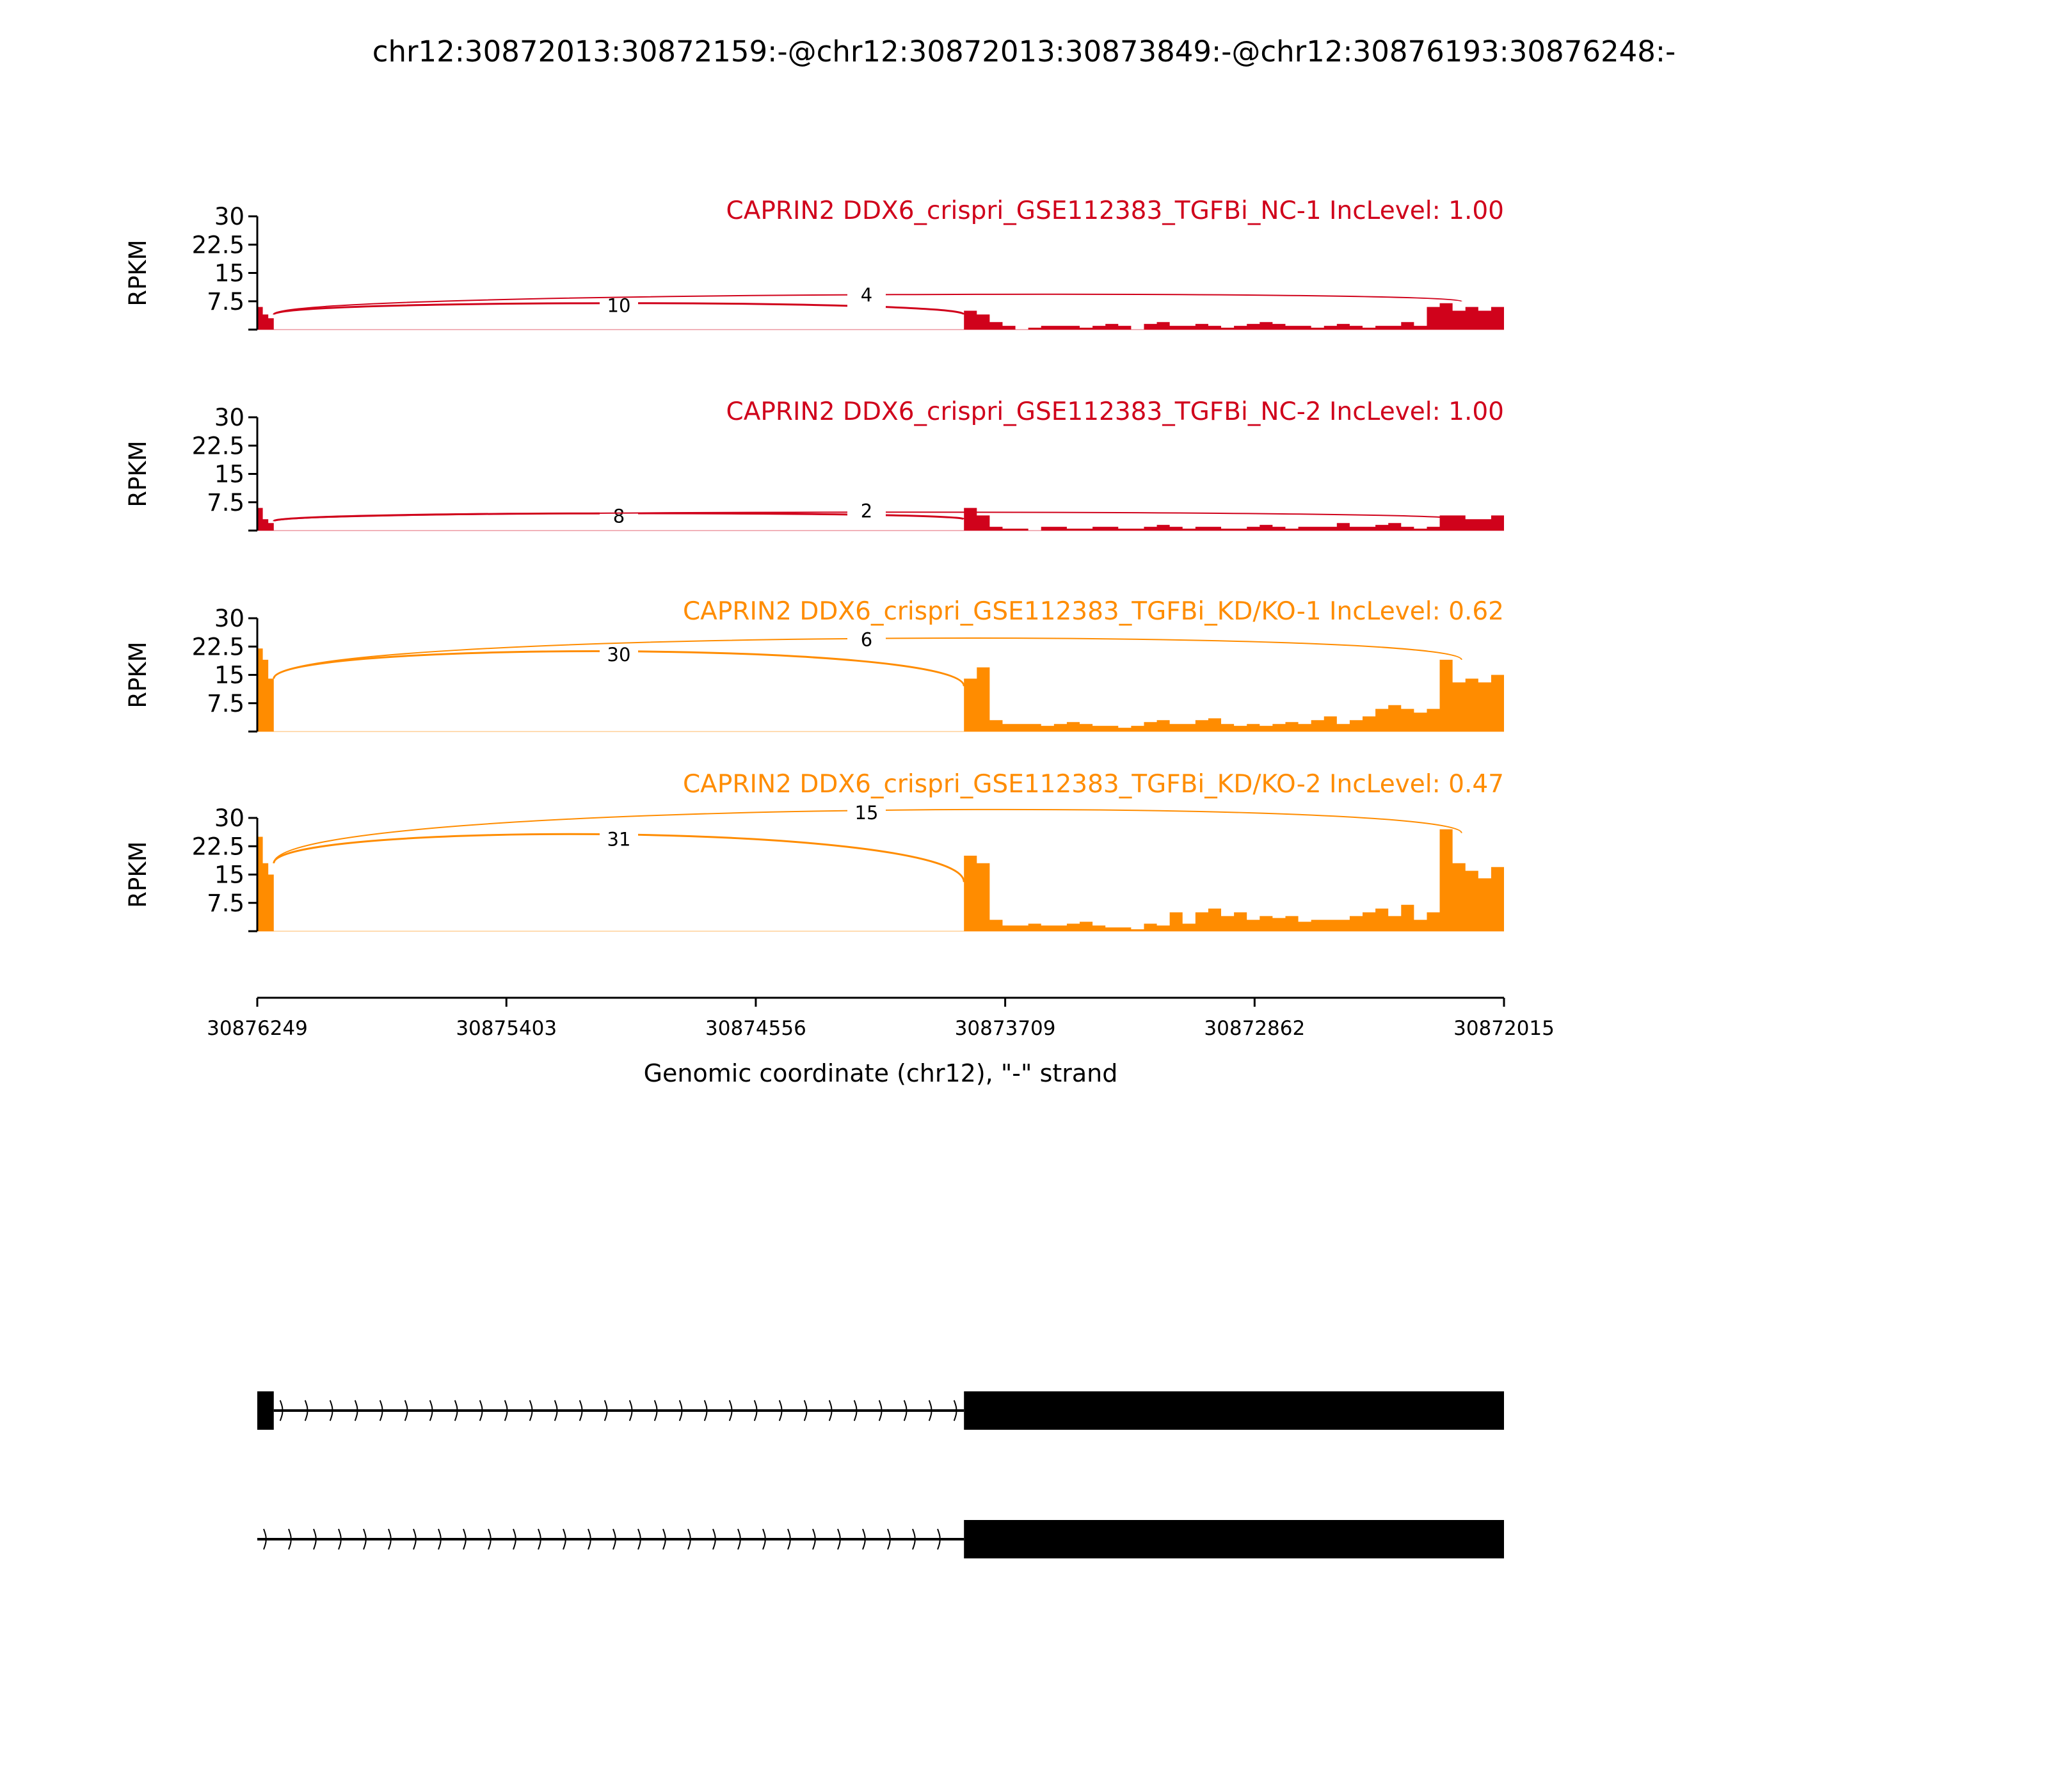 Image resolution: width=2048 pixels, height=1792 pixels. I want to click on junction-count-label: 30, so click(619, 655).